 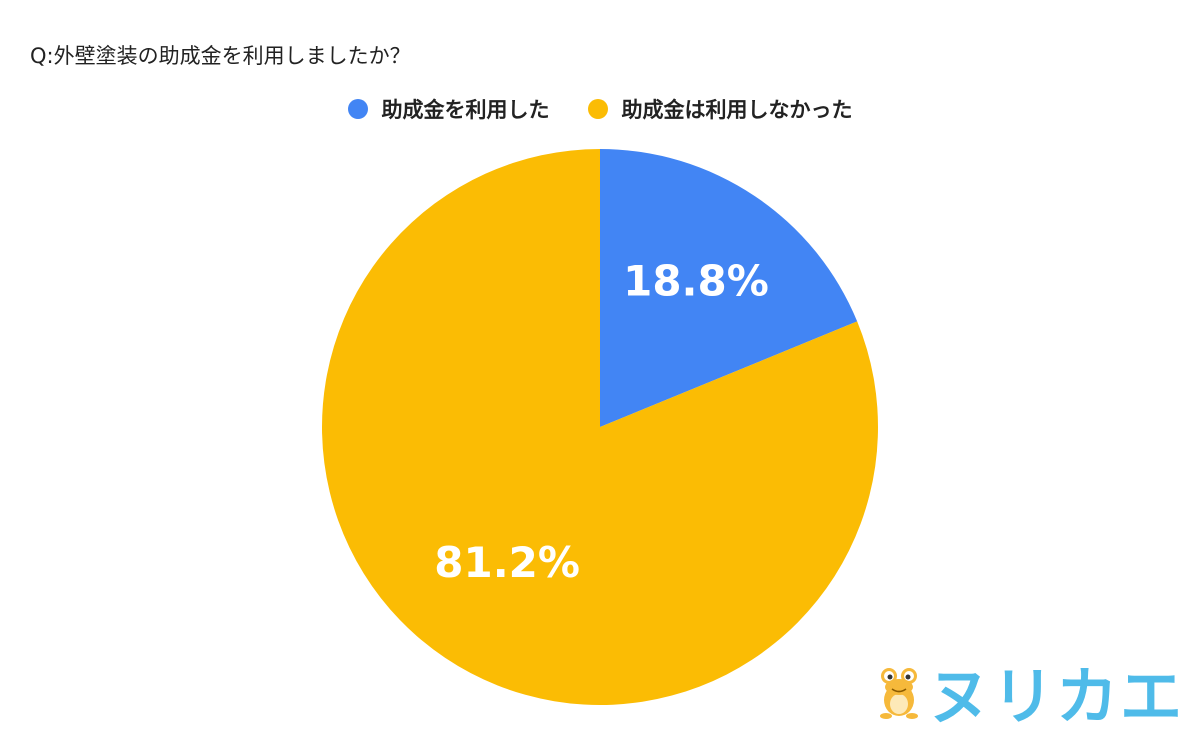 I want to click on logo-text: ヌリカエ, so click(x=1055, y=696).